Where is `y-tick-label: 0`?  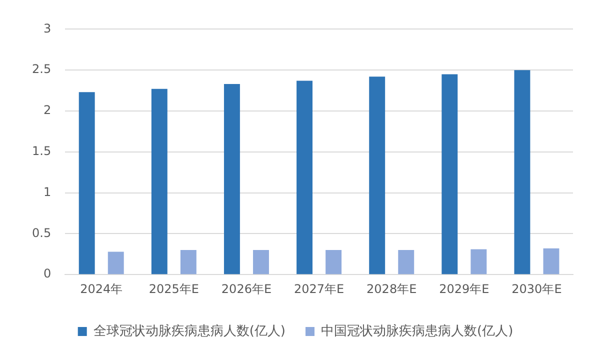
y-tick-label: 0 is located at coordinates (47, 273).